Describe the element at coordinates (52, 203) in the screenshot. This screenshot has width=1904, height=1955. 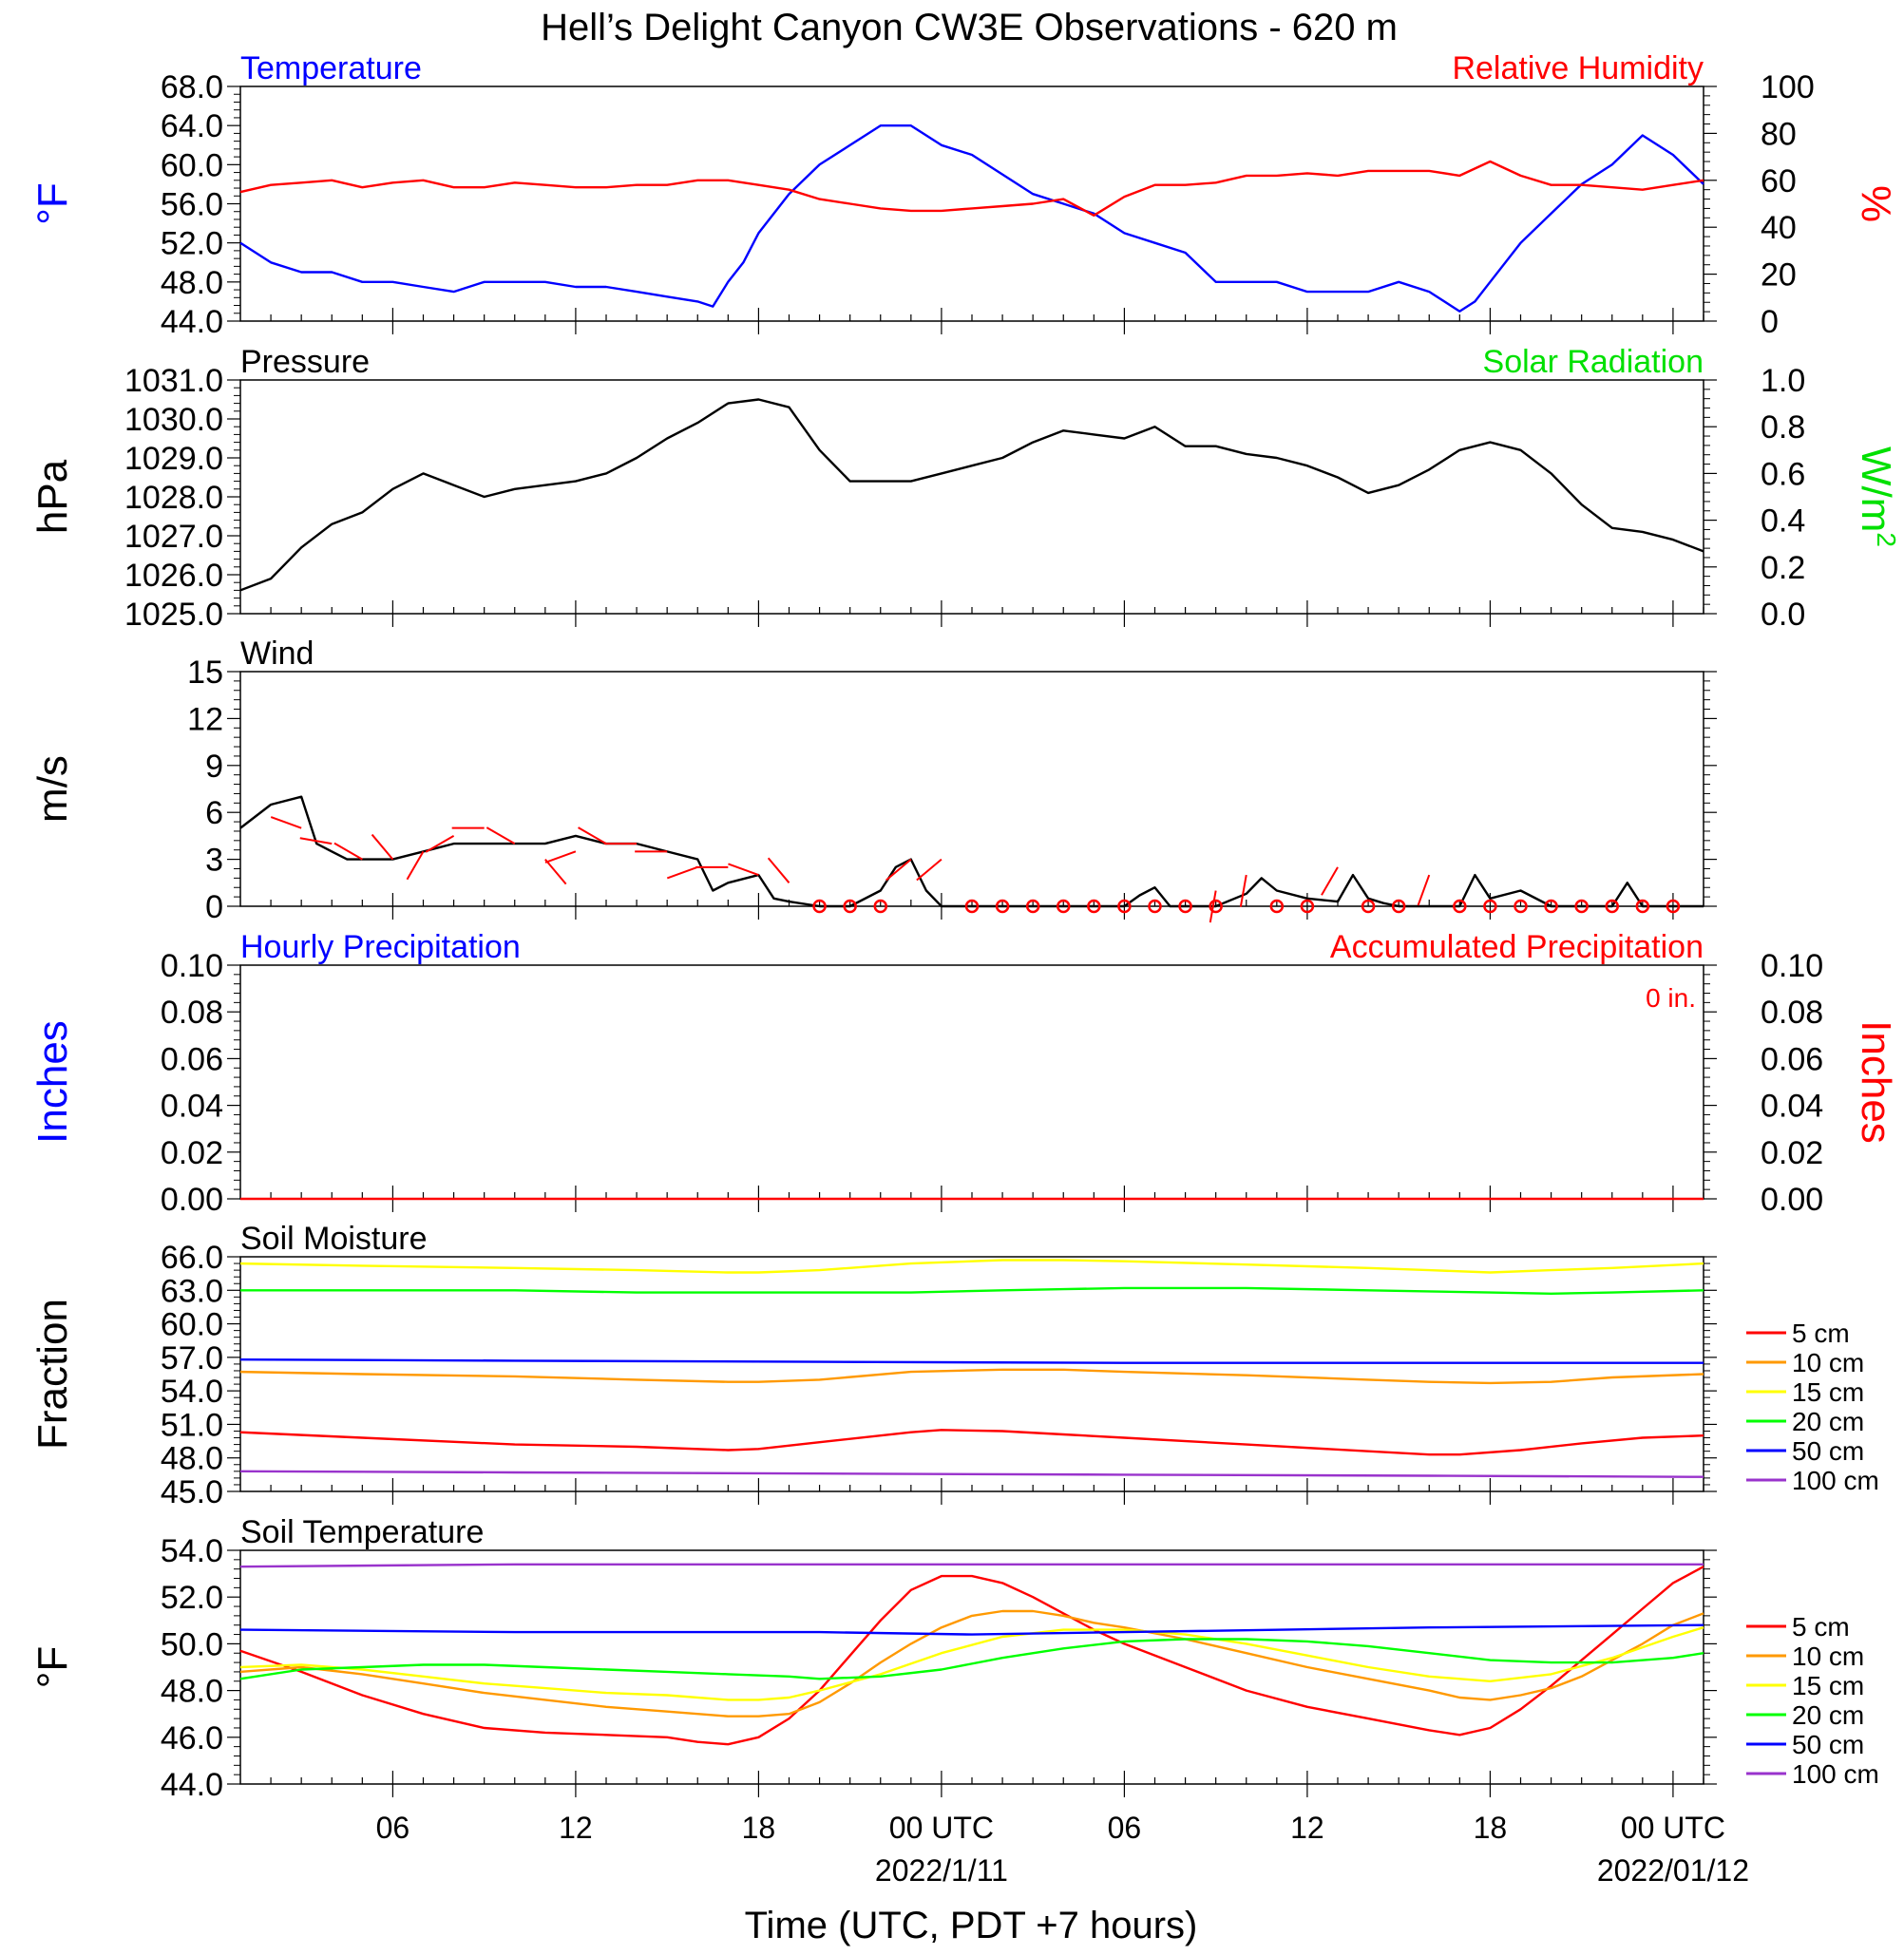
I see `y-axis-label-left: °F` at that location.